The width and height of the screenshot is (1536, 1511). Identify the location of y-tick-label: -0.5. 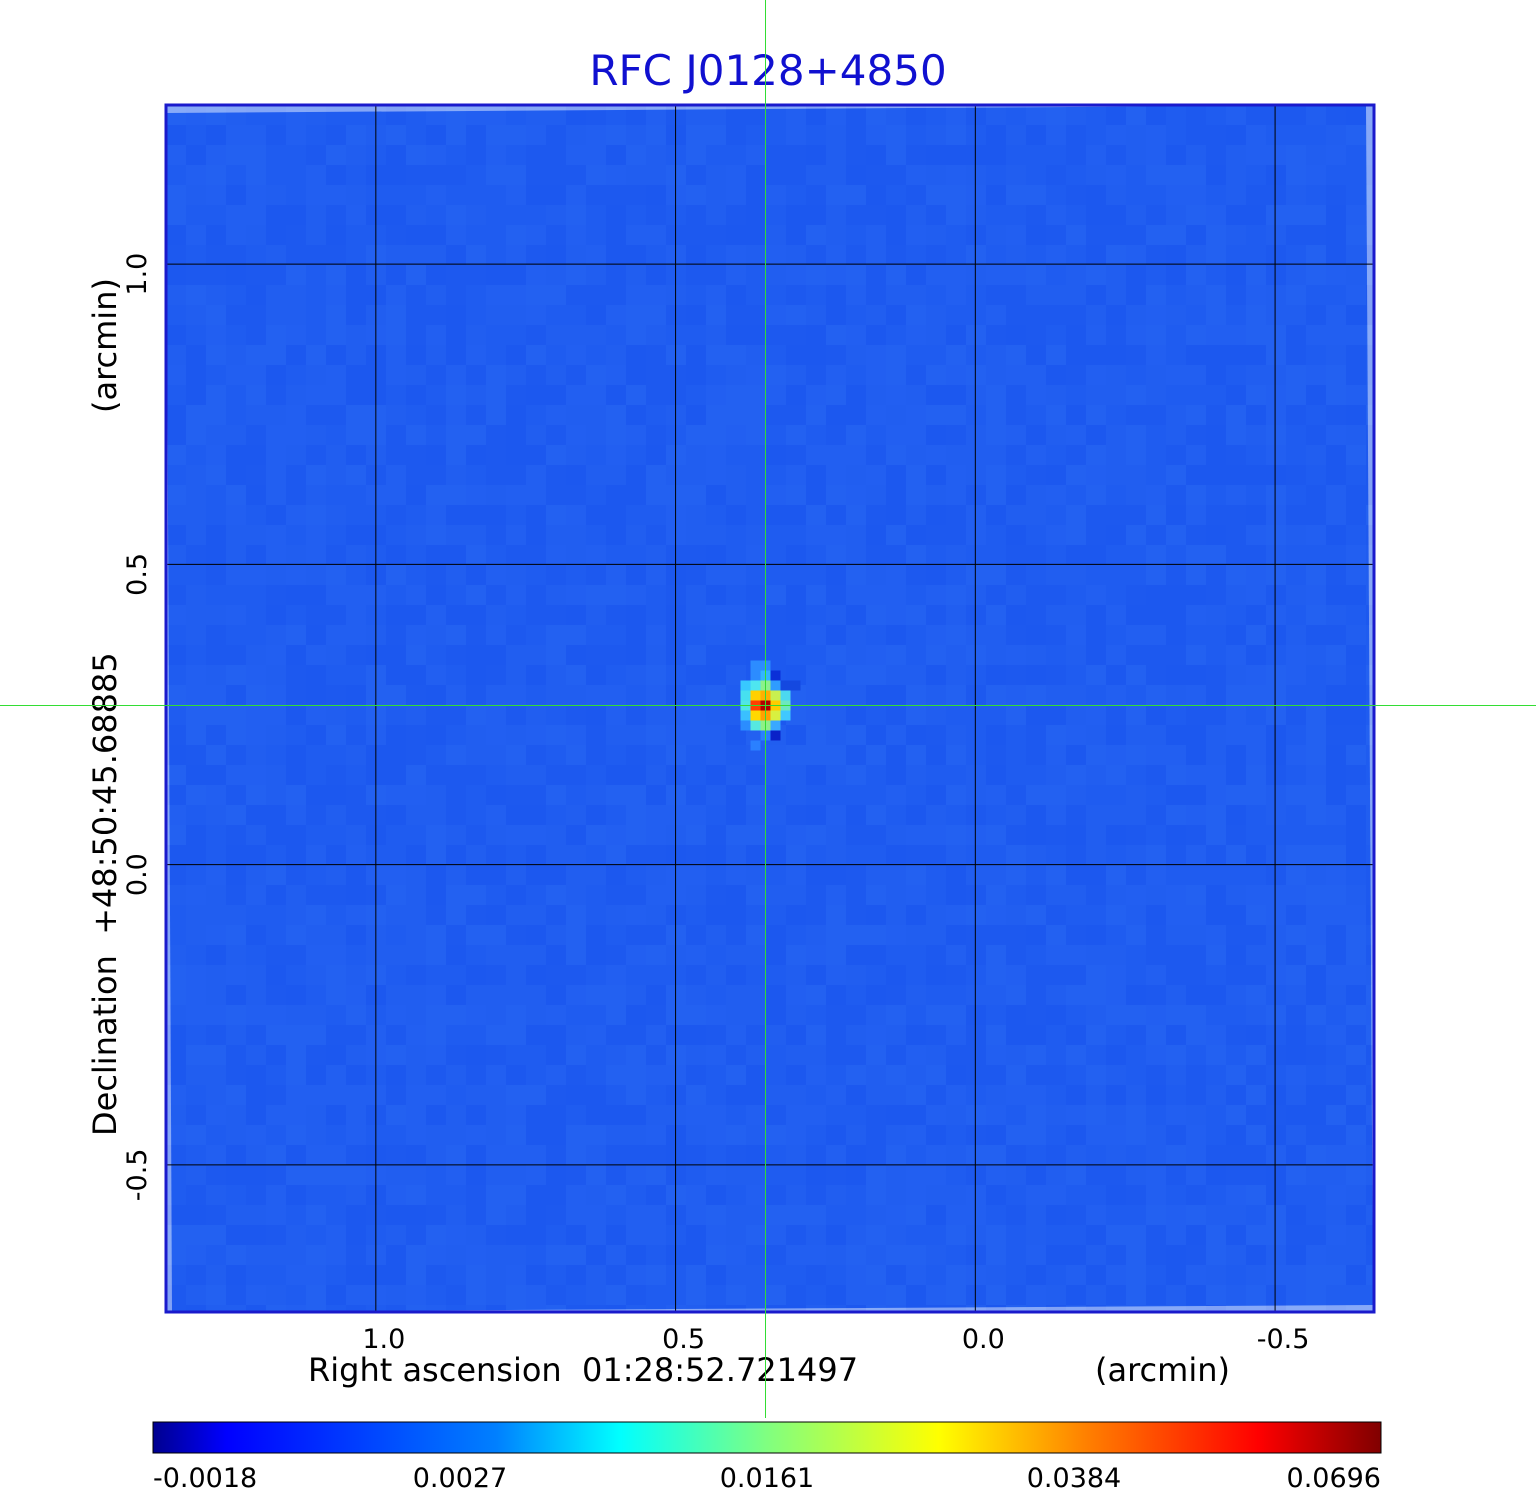
(137, 1175).